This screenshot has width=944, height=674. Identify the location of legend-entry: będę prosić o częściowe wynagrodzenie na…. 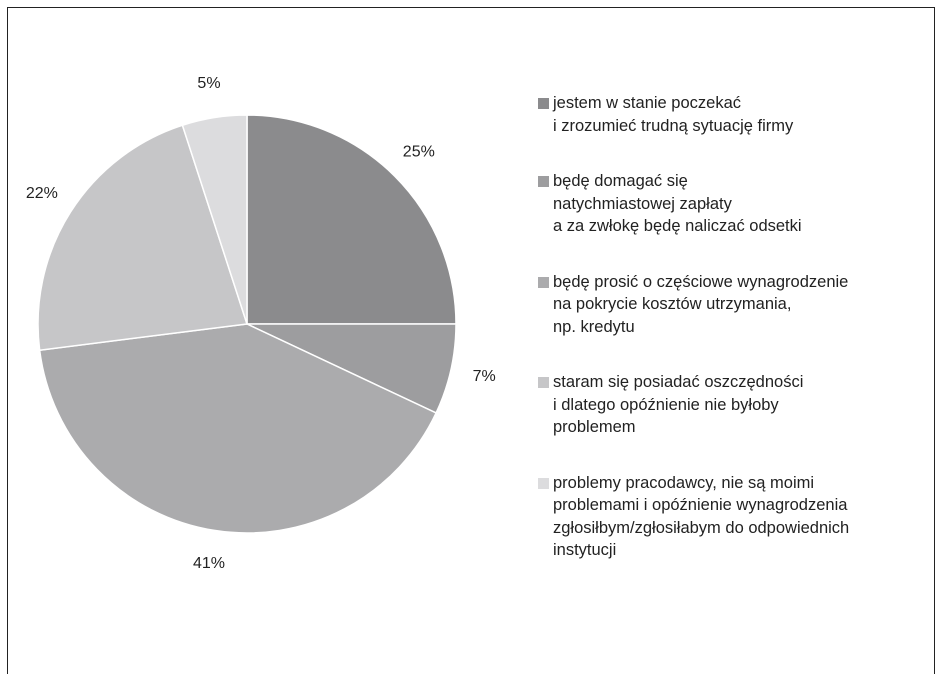
(733, 305).